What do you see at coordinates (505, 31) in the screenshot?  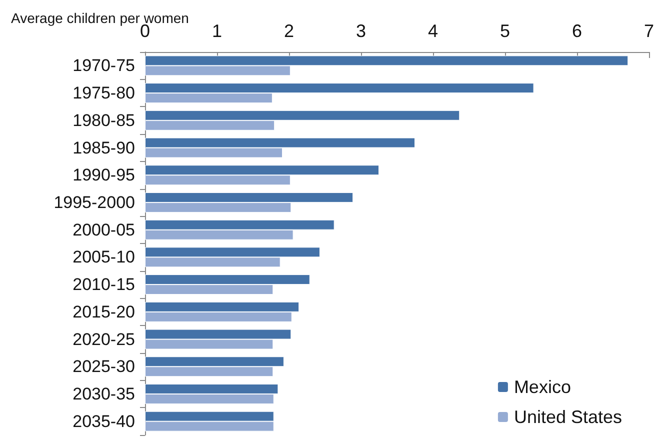 I see `x-tick-label: 5` at bounding box center [505, 31].